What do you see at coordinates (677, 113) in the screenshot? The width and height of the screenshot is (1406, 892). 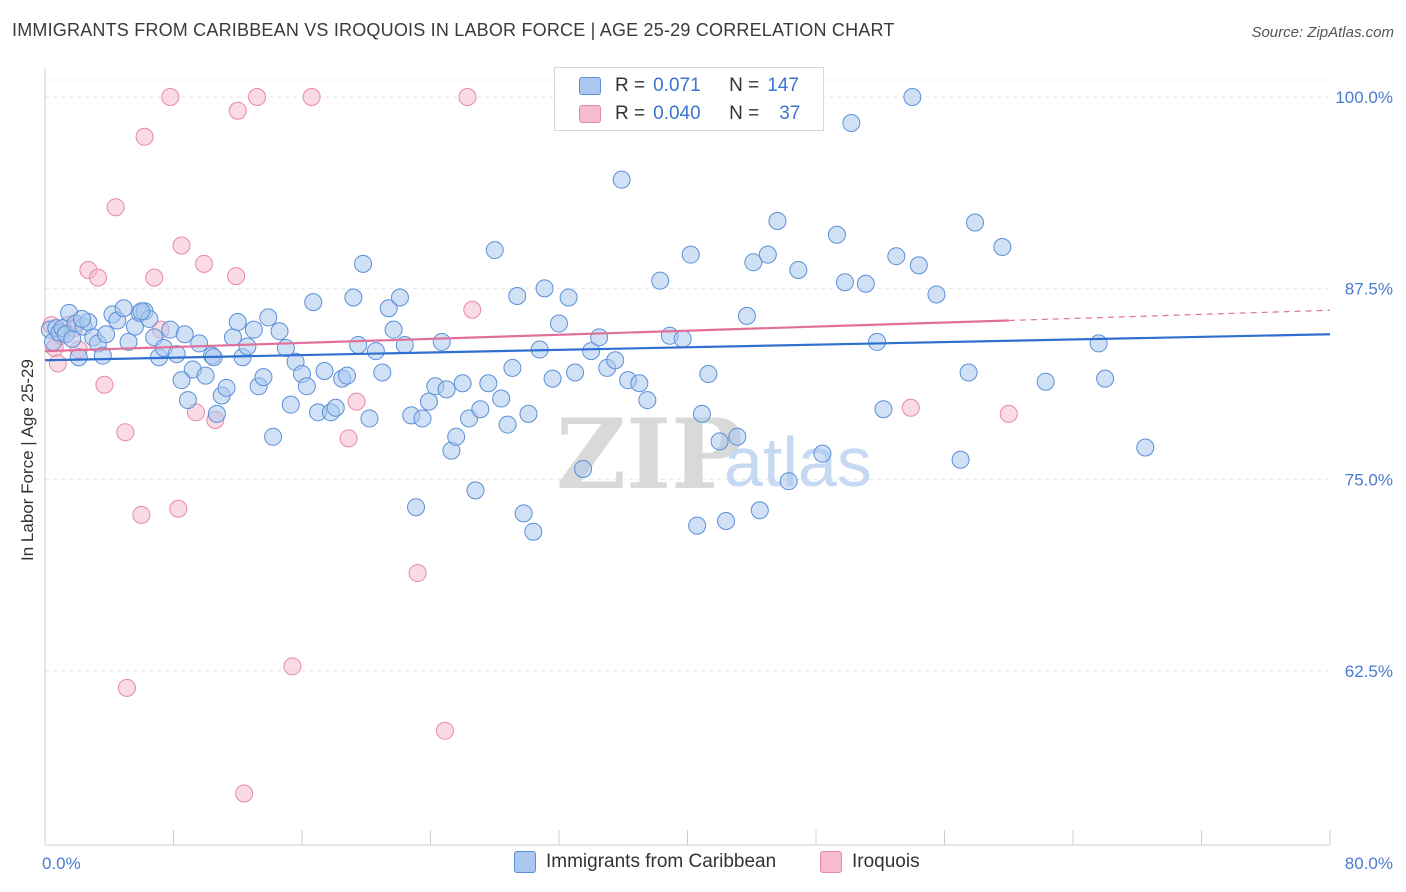 I see `legend-r-value: 0.040` at bounding box center [677, 113].